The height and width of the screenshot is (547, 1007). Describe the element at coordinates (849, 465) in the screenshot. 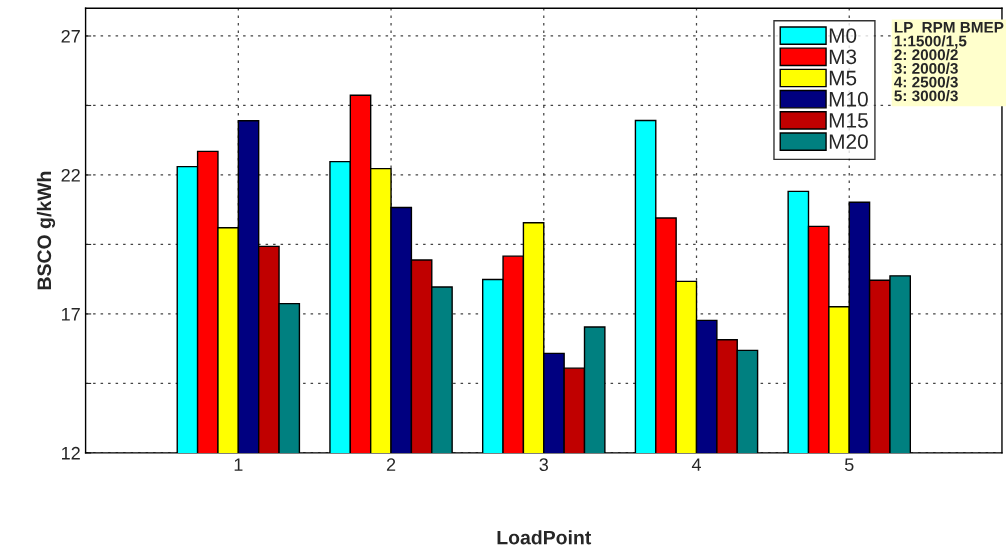

I see `x-tick-label: 5` at that location.